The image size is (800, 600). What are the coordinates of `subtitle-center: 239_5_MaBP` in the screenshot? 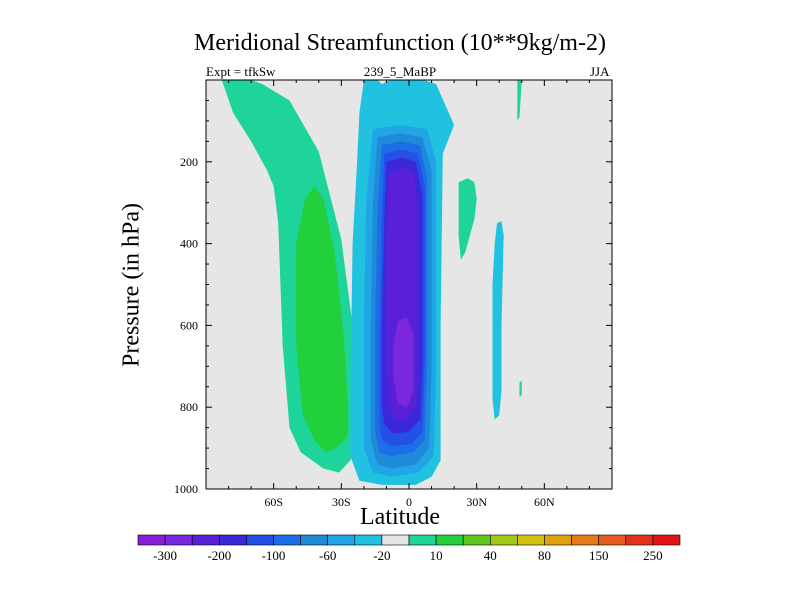 It's located at (400, 71).